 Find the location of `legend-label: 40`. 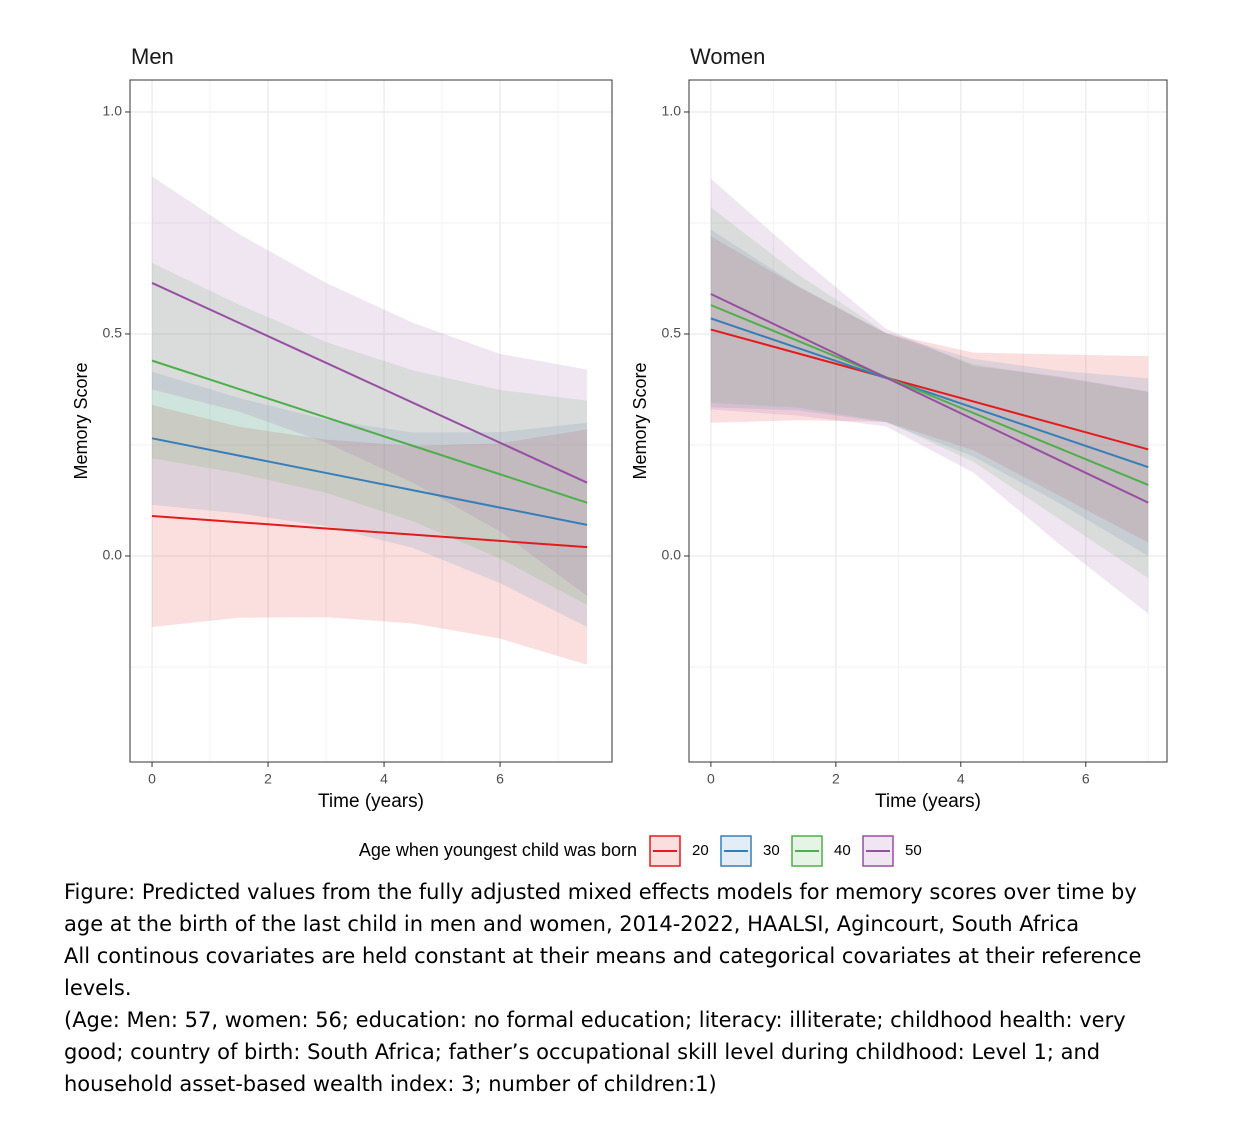

legend-label: 40 is located at coordinates (842, 850).